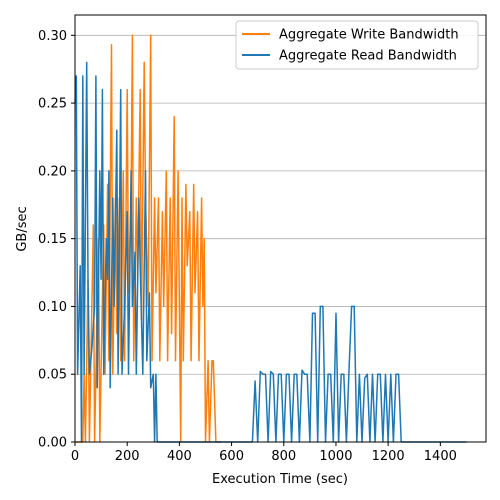 The width and height of the screenshot is (500, 500). Describe the element at coordinates (52, 104) in the screenshot. I see `y-tick-label: 0.25` at that location.